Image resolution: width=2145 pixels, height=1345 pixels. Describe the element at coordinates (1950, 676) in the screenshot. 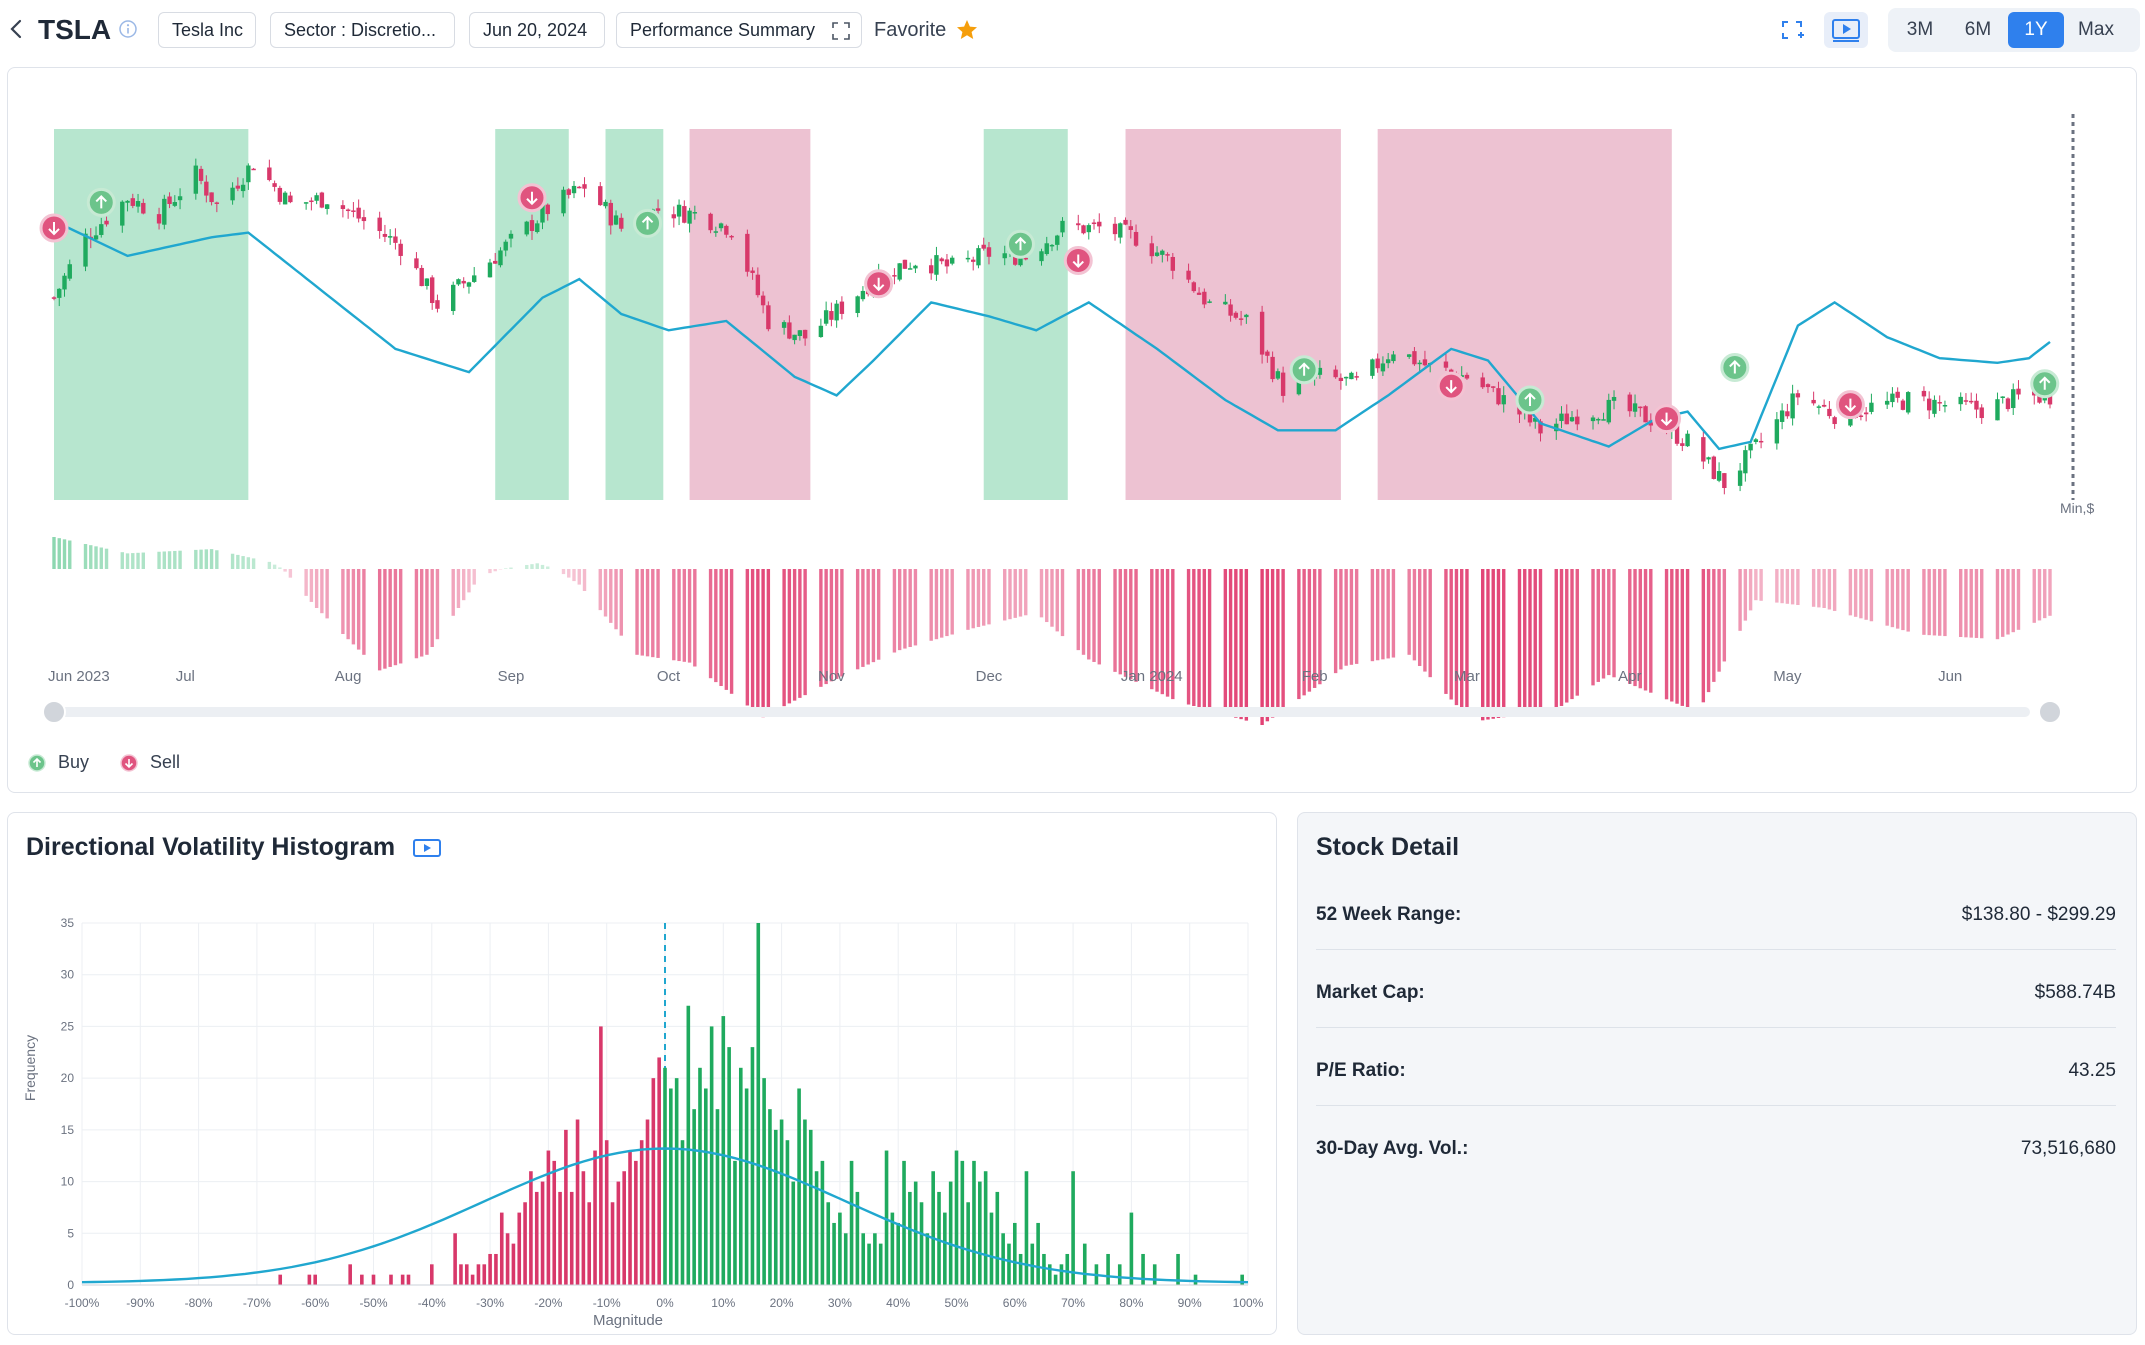

I see `date-tick-label: Jun` at that location.